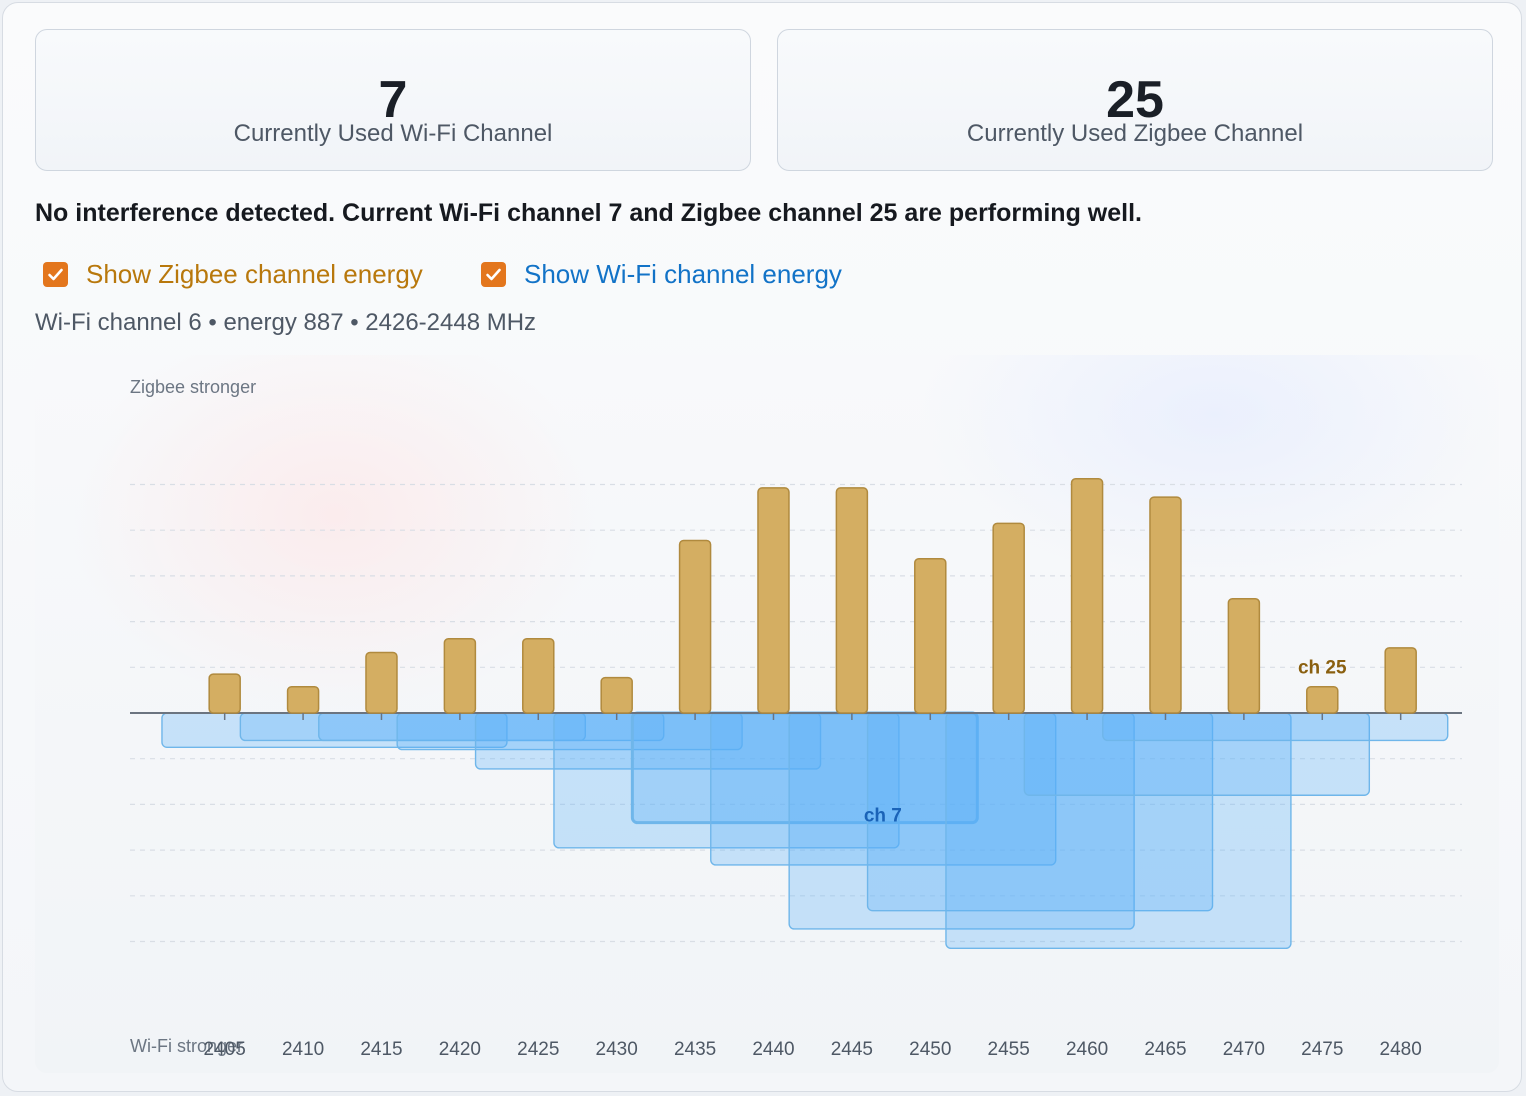  Describe the element at coordinates (1322, 668) in the screenshot. I see `zigbee-current-channel-label: ch 25` at that location.